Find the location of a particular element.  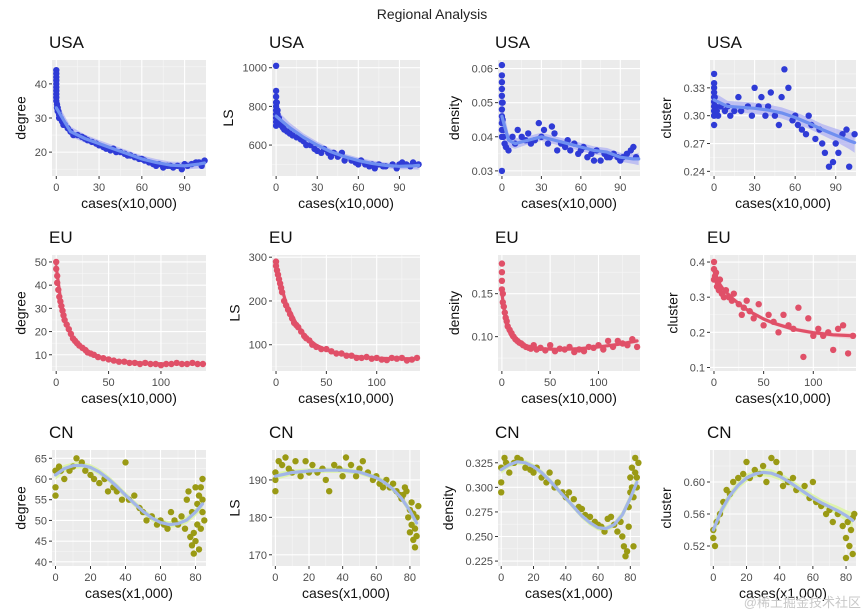

x-tick-label: 60 is located at coordinates (813, 578).